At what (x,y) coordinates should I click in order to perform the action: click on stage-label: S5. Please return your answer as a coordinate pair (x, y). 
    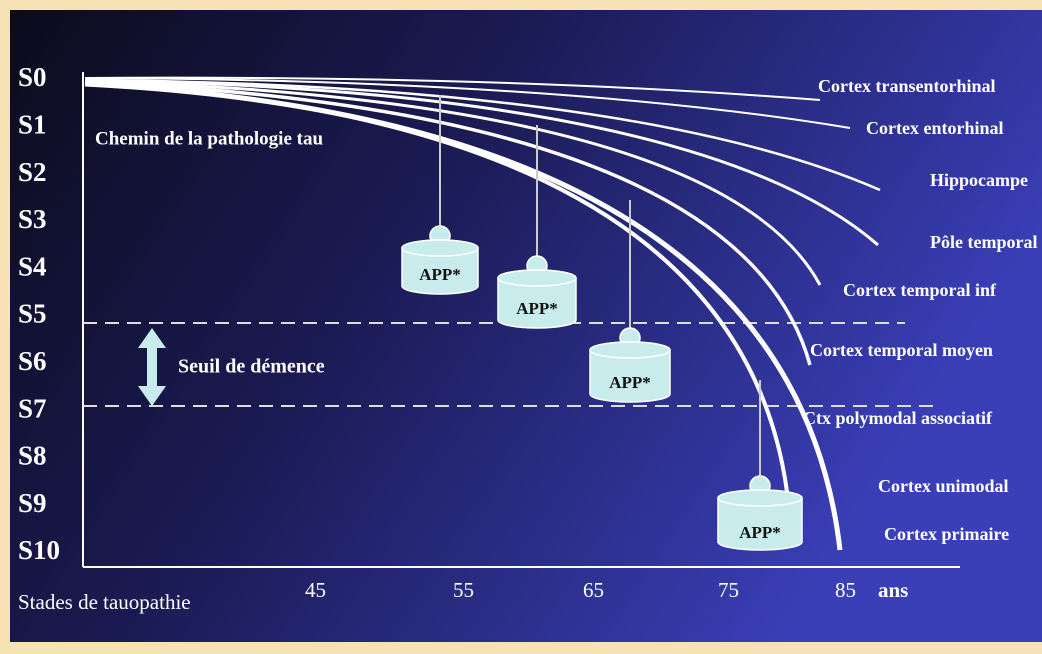
    Looking at the image, I should click on (32, 314).